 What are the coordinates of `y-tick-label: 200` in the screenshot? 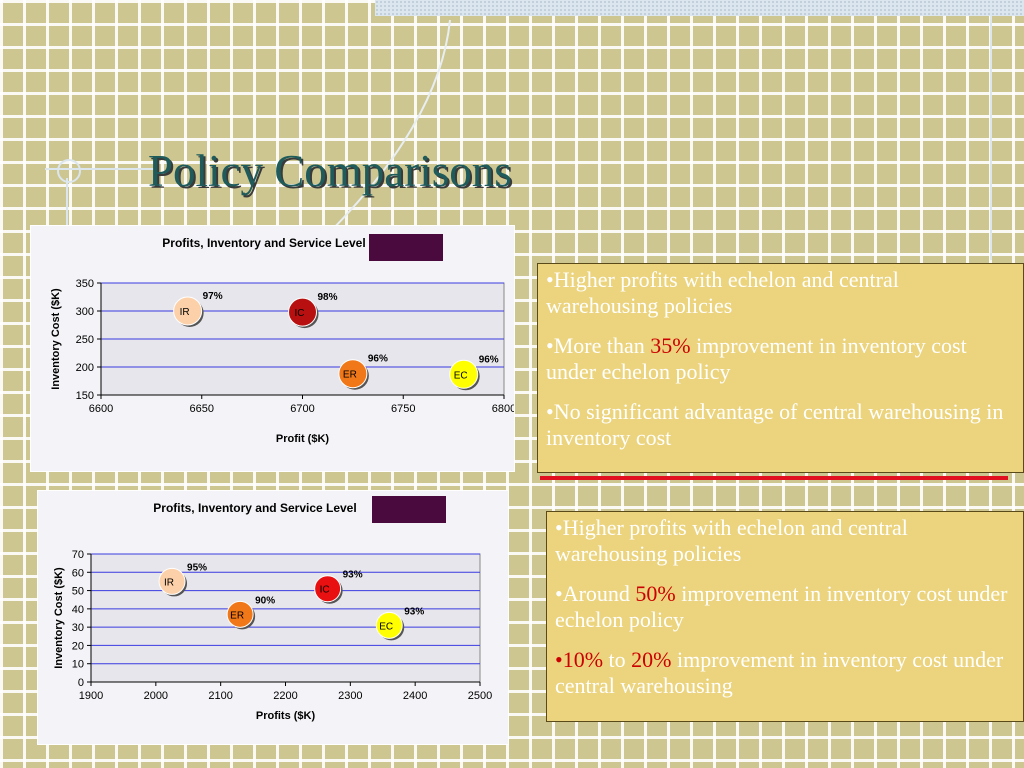 It's located at (85, 368).